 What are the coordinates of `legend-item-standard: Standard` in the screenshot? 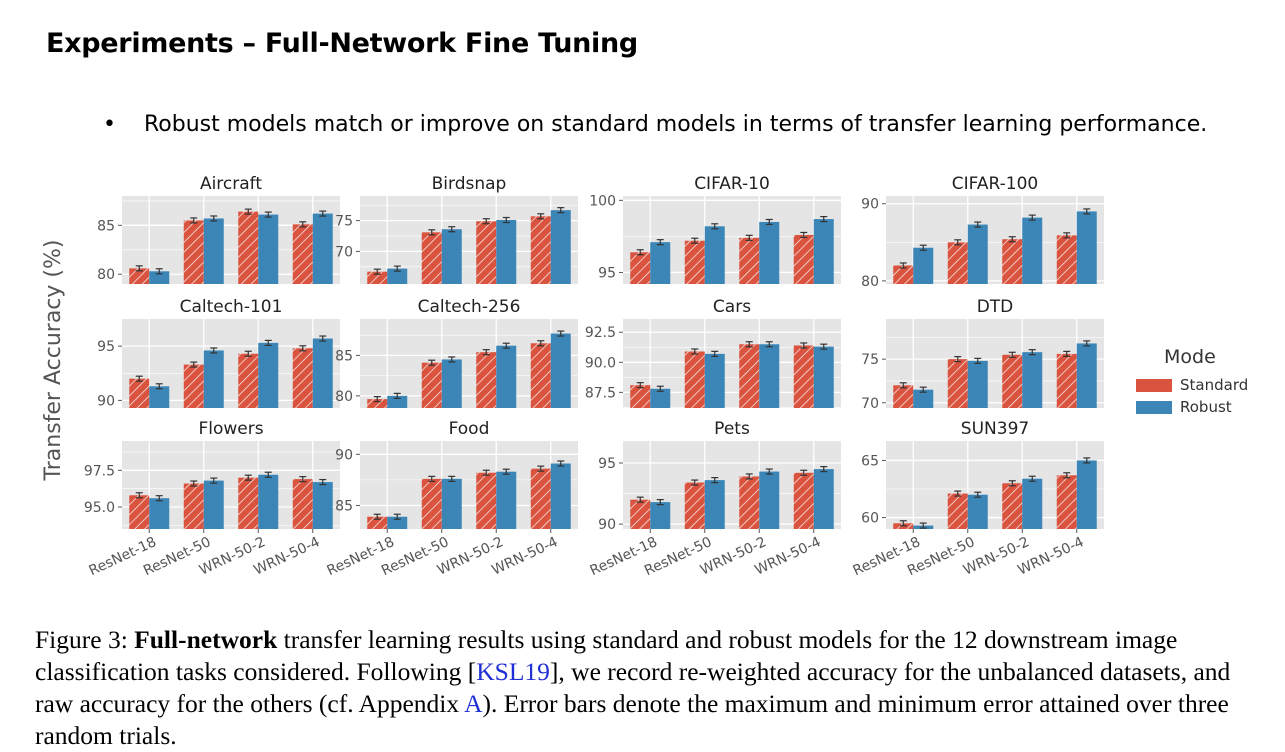 It's located at (1192, 385).